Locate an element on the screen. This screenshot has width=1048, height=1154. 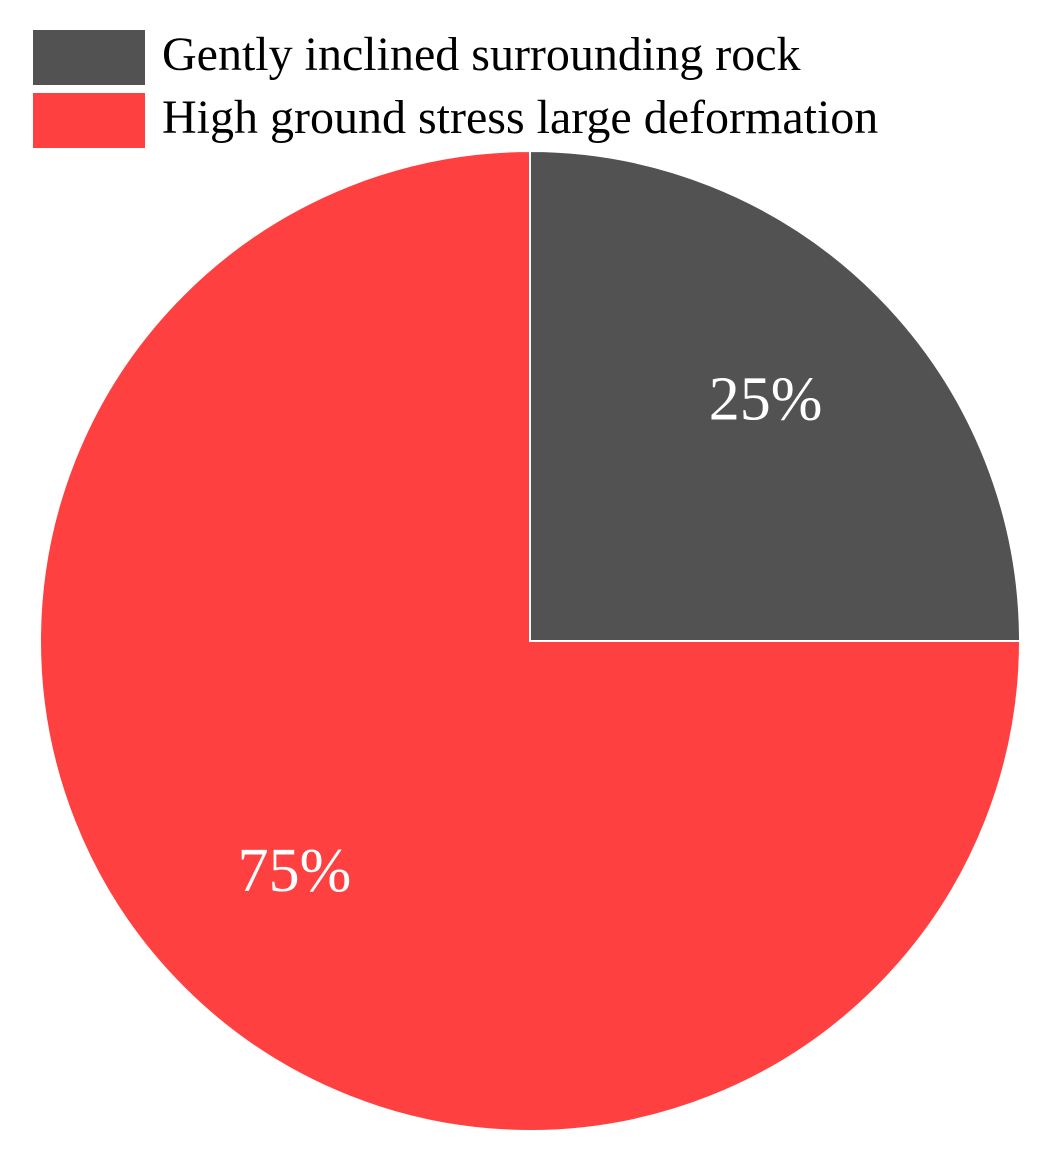
legend-label: Gently inclined surrounding rock is located at coordinates (481, 54).